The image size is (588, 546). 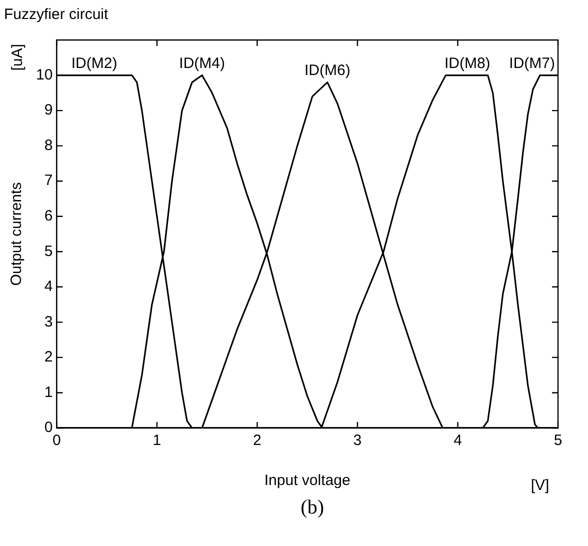 I want to click on x-axis-title: Input voltage, so click(x=307, y=481).